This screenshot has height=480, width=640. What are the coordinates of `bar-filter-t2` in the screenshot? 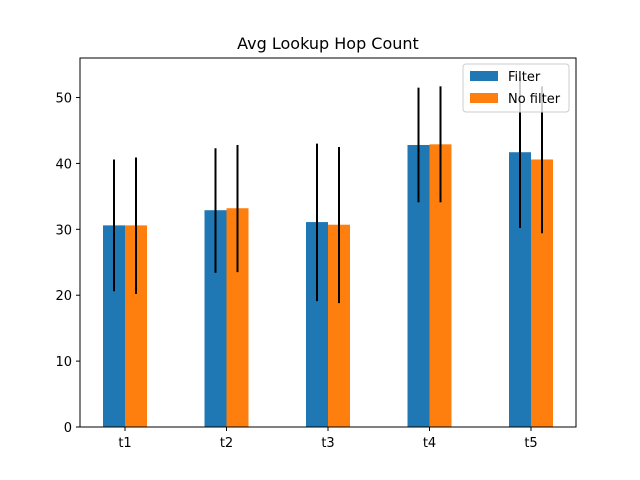 It's located at (215, 318).